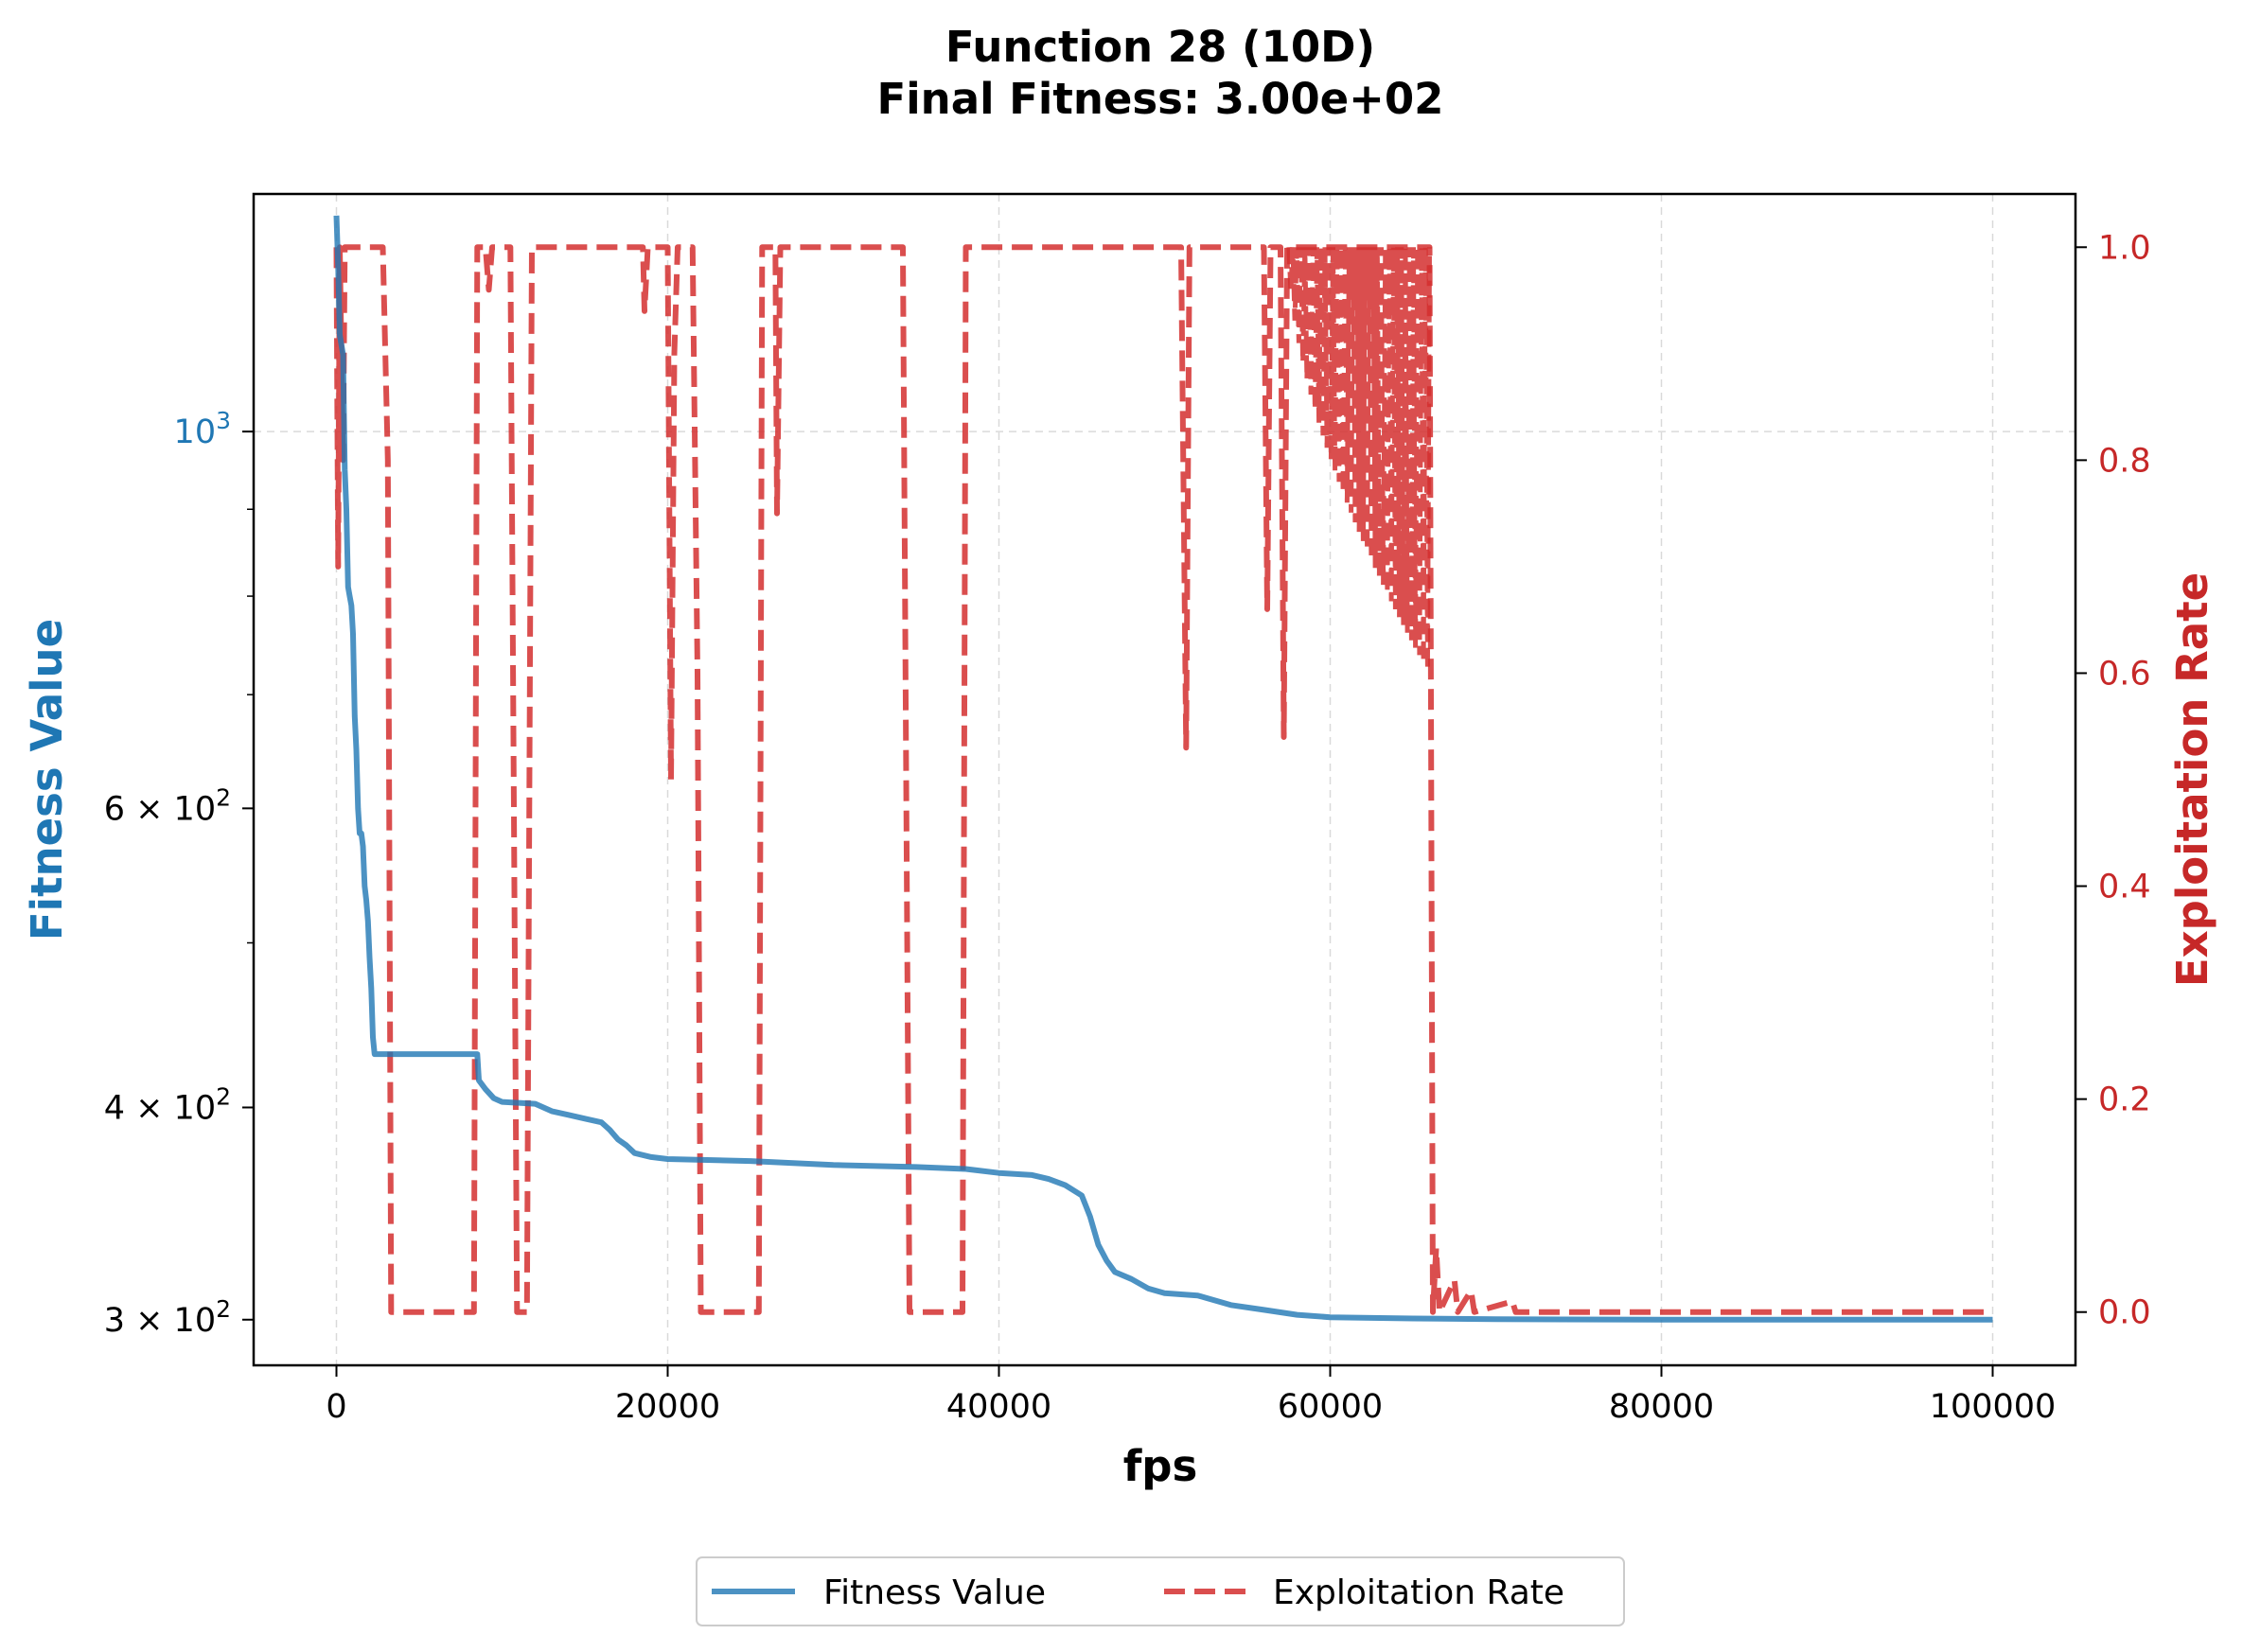  I want to click on legend: Fitness Value Exploitation Rate, so click(1160, 1591).